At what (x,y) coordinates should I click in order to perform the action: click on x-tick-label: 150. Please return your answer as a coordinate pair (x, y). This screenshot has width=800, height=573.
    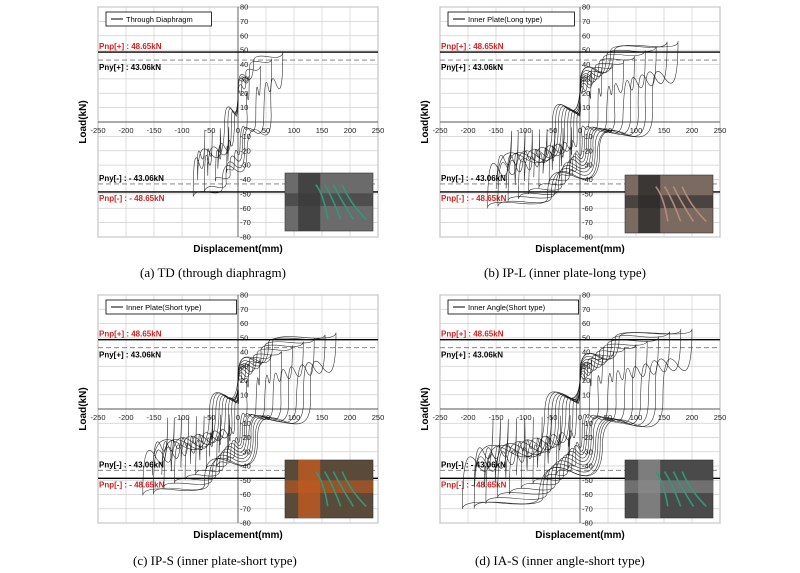
    Looking at the image, I should click on (664, 130).